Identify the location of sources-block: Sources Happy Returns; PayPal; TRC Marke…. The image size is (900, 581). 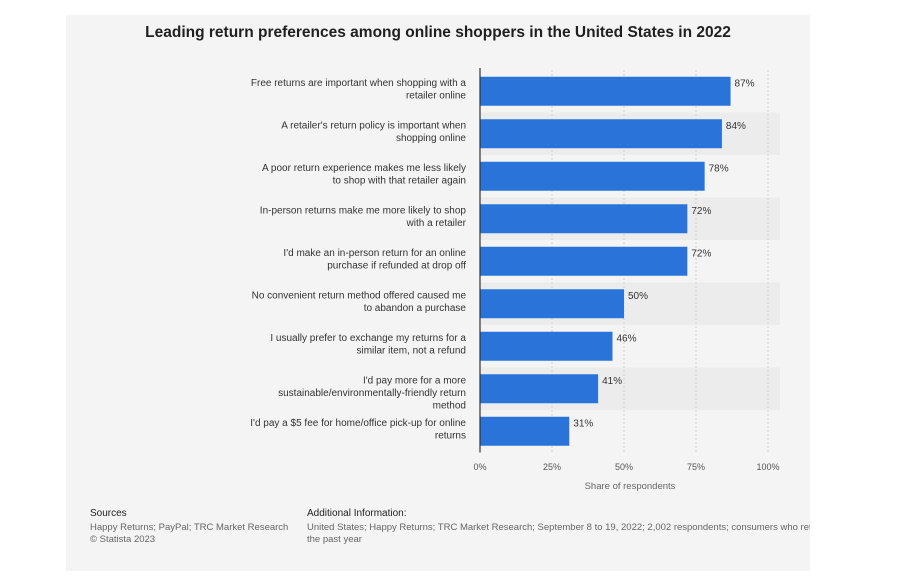
(195, 527).